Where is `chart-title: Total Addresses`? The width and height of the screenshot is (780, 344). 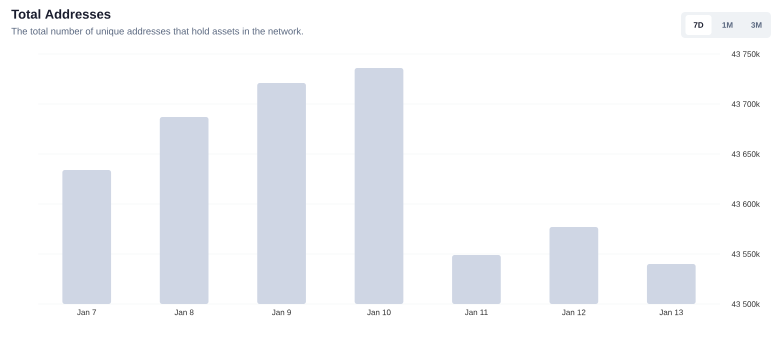
chart-title: Total Addresses is located at coordinates (60, 14).